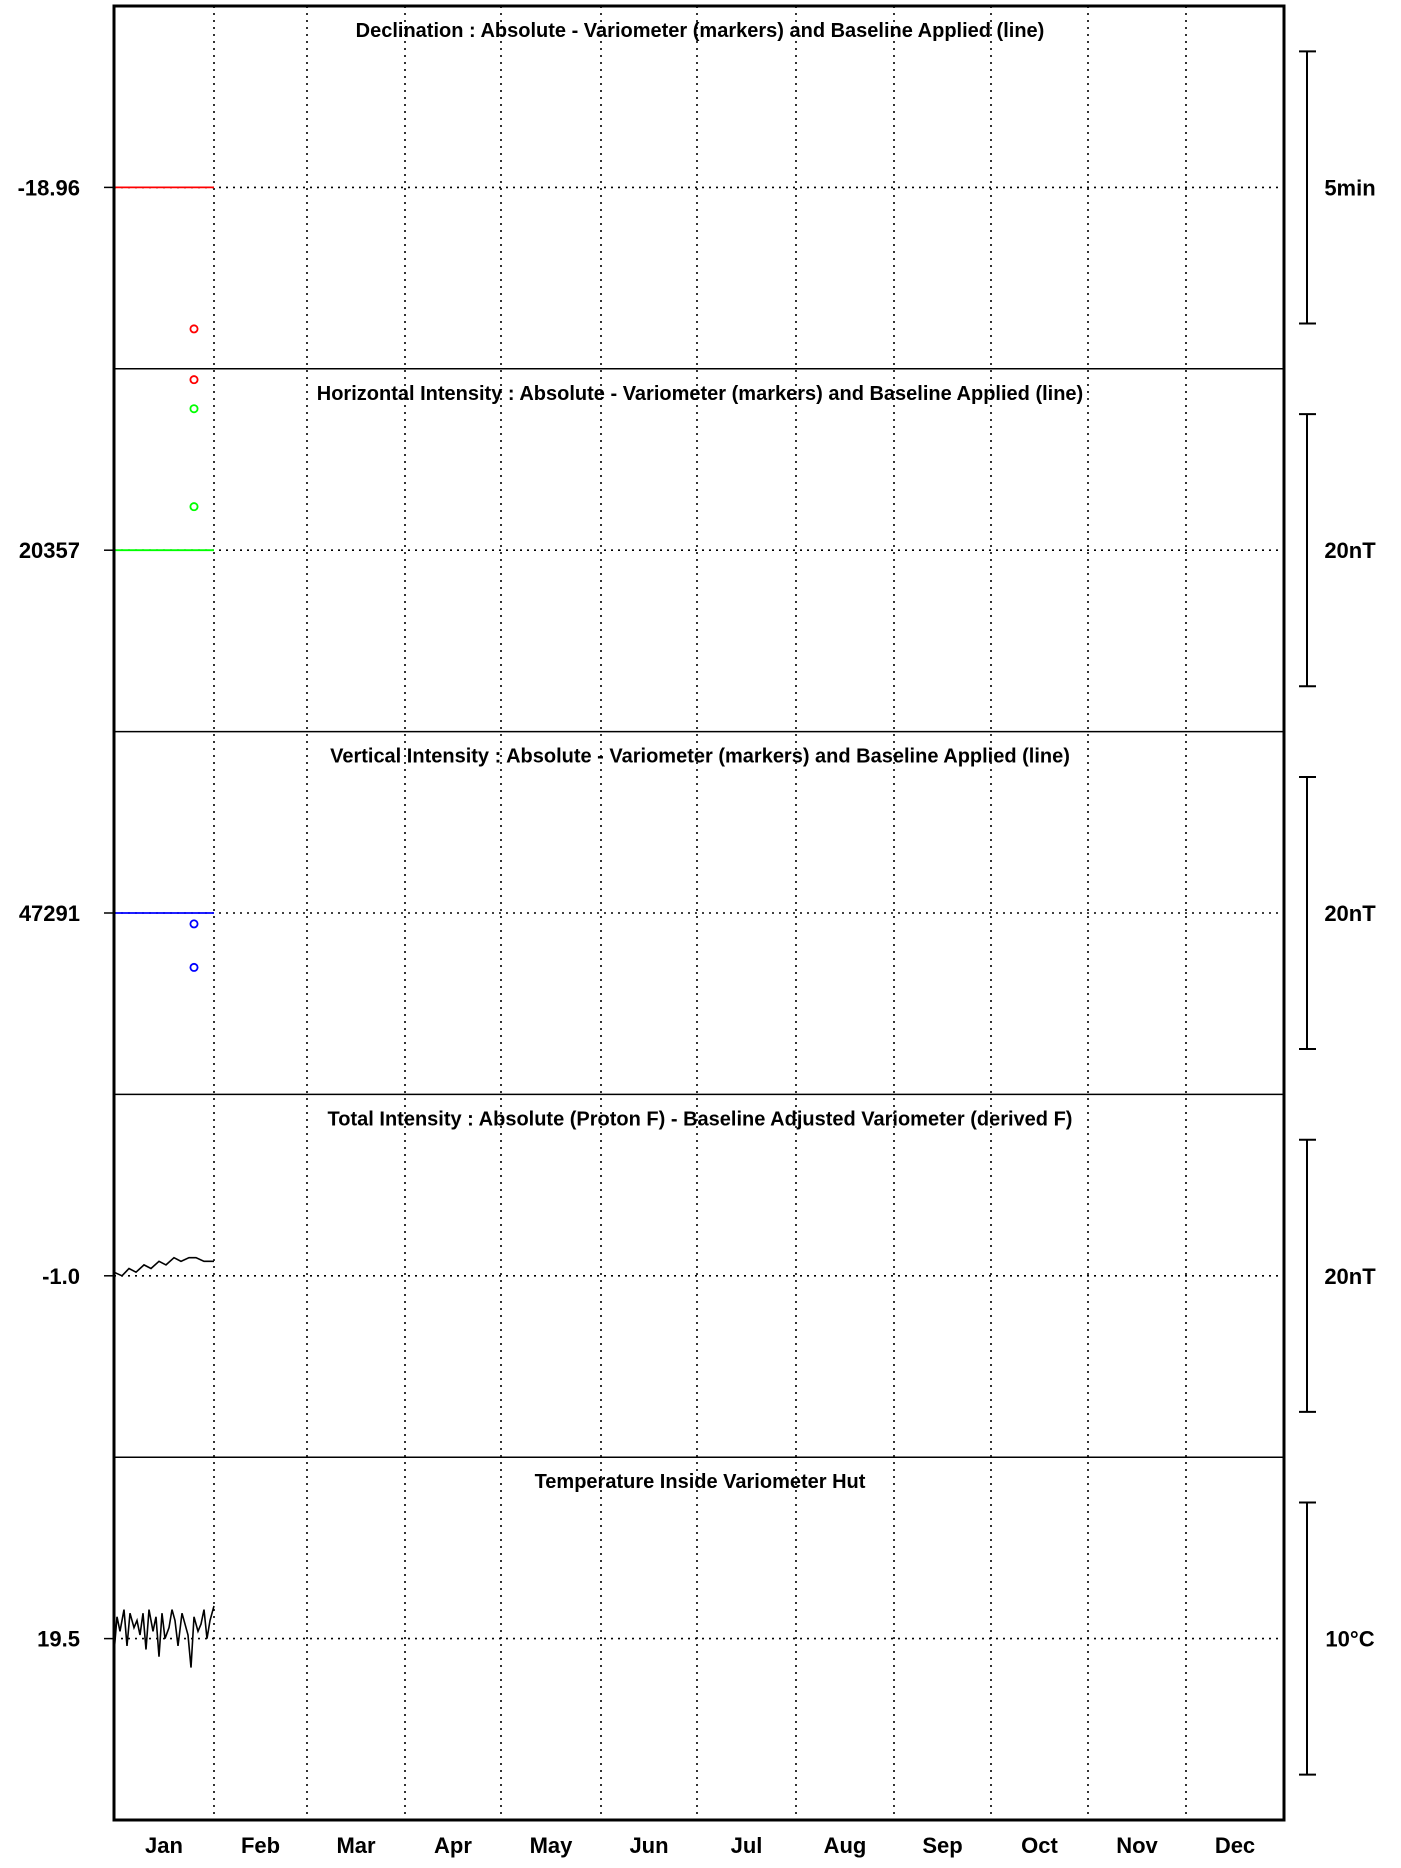 Image resolution: width=1401 pixels, height=1868 pixels. What do you see at coordinates (1349, 1639) in the screenshot?
I see `scale-label: 10°C` at bounding box center [1349, 1639].